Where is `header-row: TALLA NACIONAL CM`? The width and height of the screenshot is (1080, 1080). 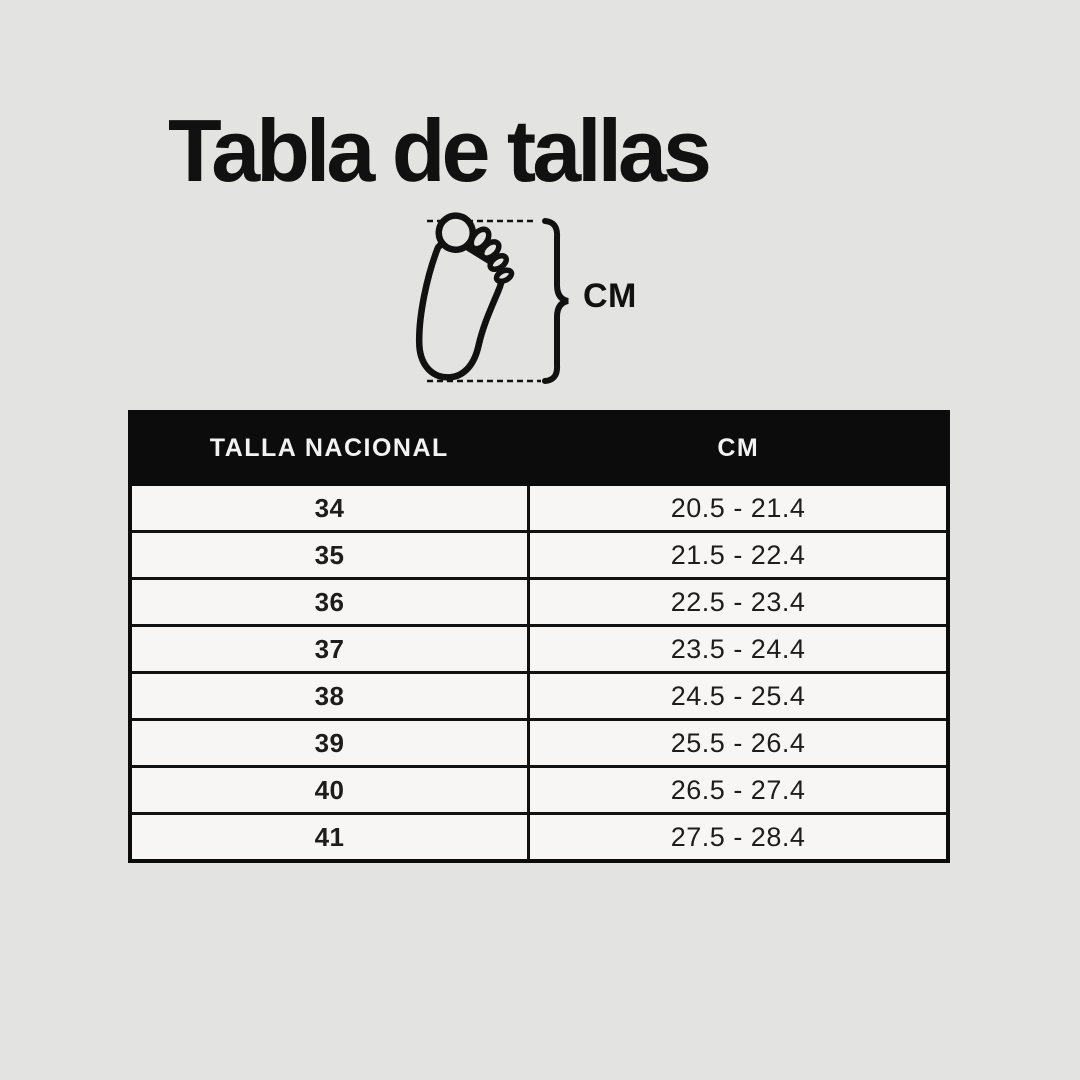 header-row: TALLA NACIONAL CM is located at coordinates (539, 448).